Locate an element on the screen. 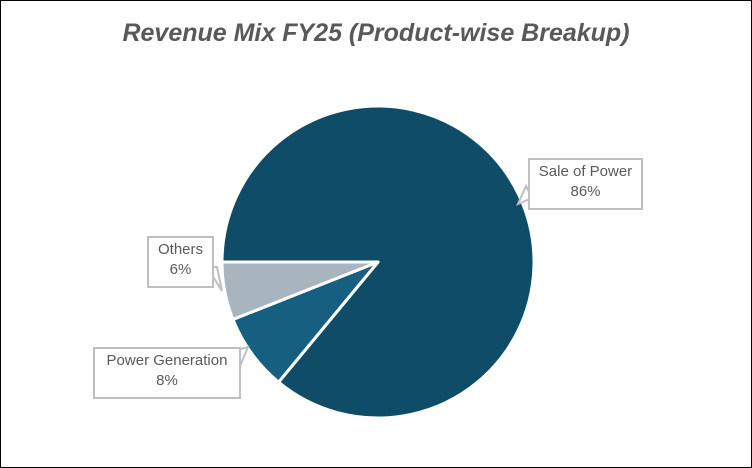  label-category: Others is located at coordinates (180, 249).